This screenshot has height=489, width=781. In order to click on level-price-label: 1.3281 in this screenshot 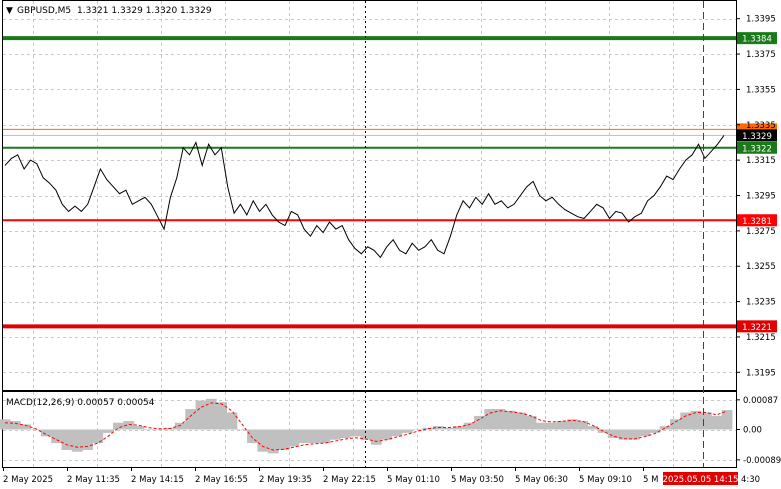, I will do `click(757, 222)`.